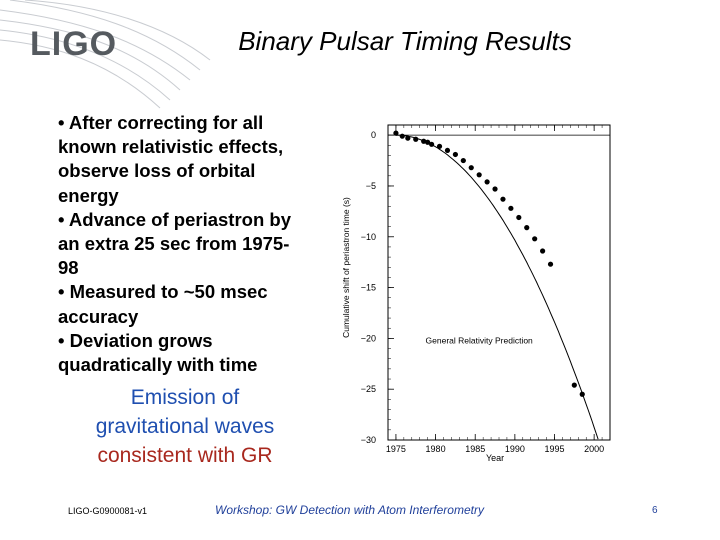  Describe the element at coordinates (368, 288) in the screenshot. I see `y-tick-label: −15` at that location.